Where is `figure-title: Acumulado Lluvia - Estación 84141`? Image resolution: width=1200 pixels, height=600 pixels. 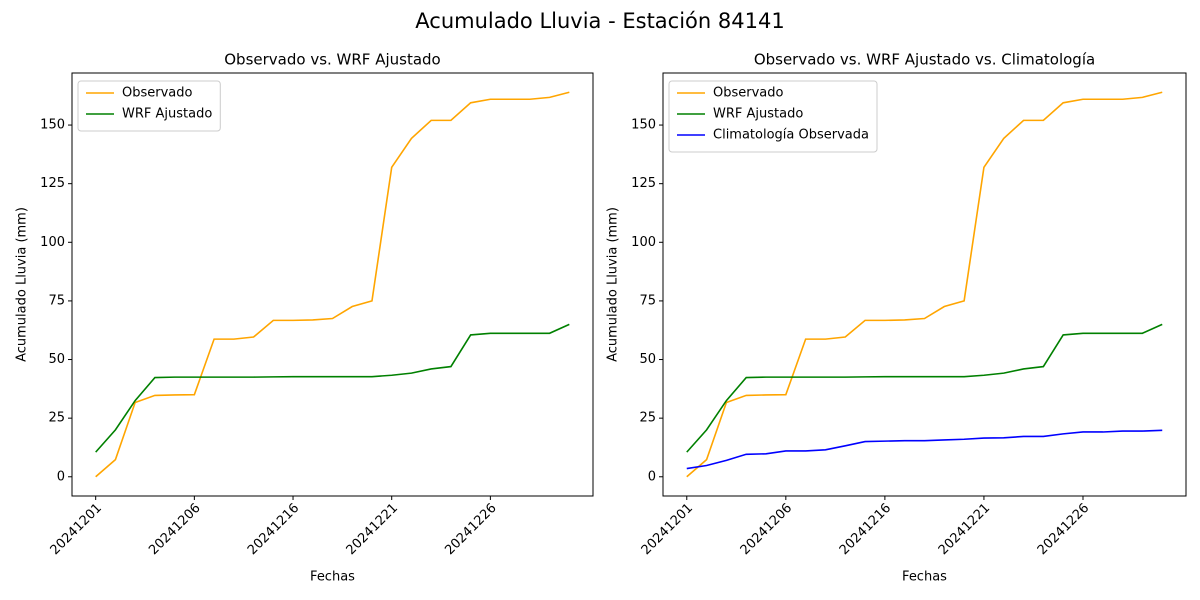
figure-title: Acumulado Lluvia - Estación 84141 is located at coordinates (599, 21).